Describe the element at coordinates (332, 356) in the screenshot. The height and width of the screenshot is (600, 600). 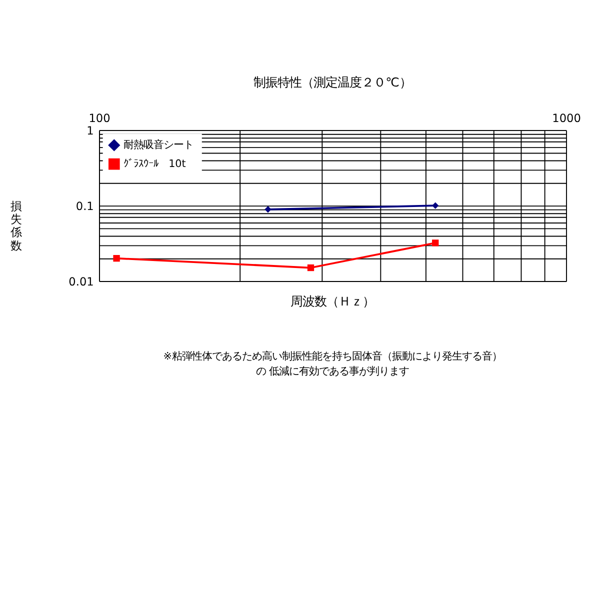
I see `text: ※粘弾性体であるため高い制振性能を持ち固体音（振動により発生する音）` at that location.